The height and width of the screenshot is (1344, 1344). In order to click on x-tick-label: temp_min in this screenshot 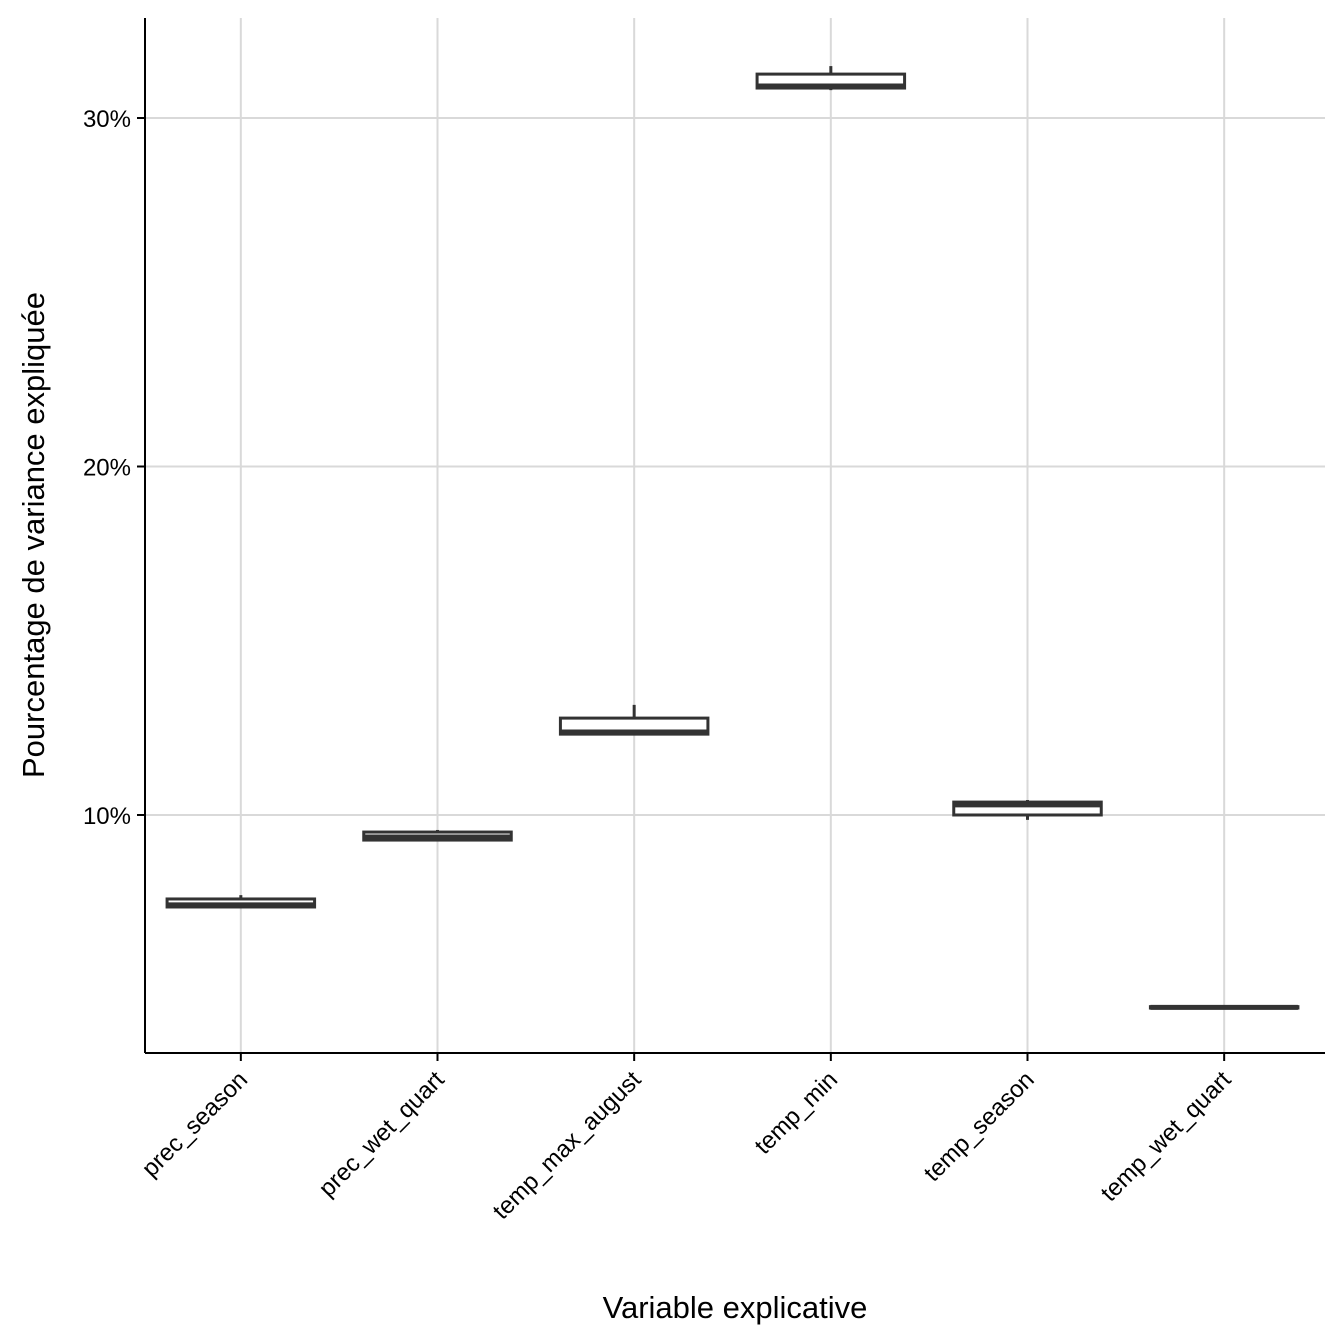, I will do `click(796, 1113)`.